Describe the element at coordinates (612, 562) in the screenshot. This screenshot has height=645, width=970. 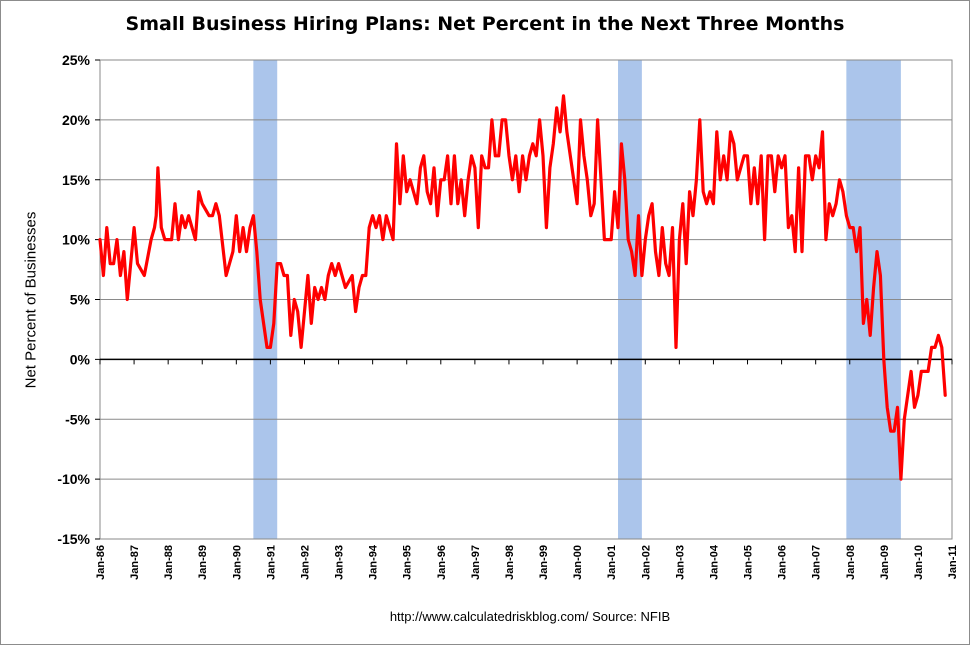
I see `x-tick-label: Jan-01` at that location.